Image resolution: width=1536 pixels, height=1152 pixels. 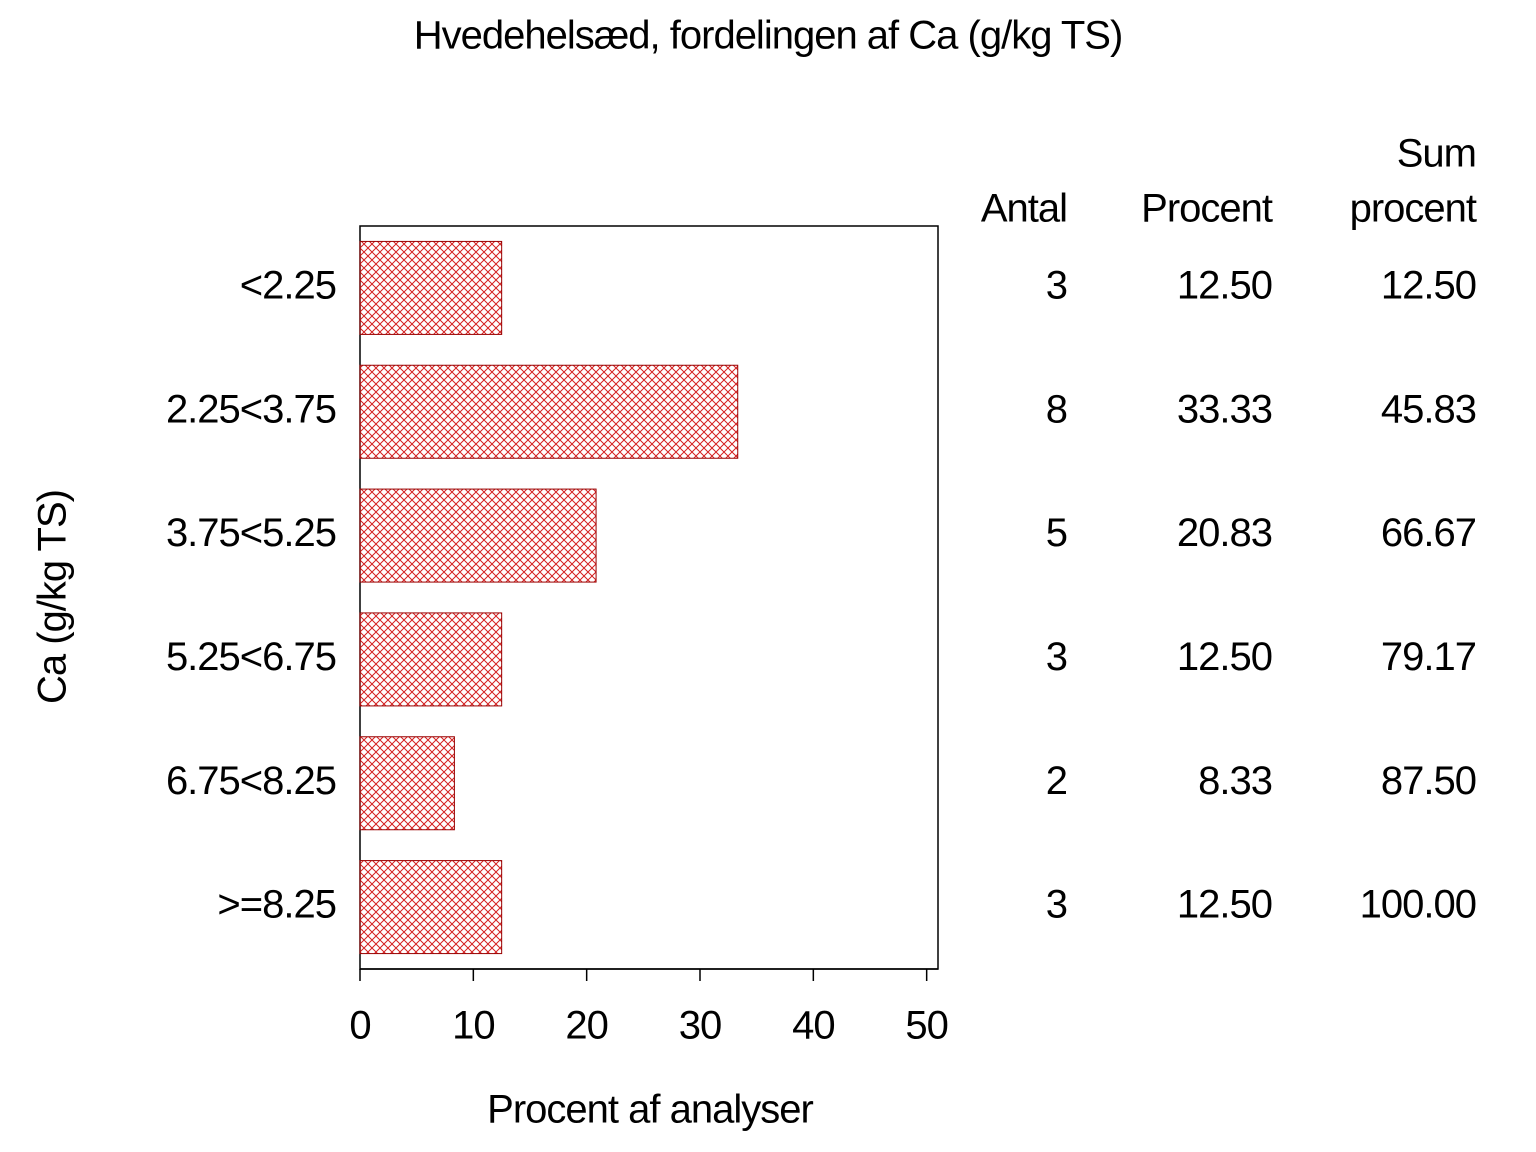 I want to click on table-percent: 20.83, so click(x=1224, y=533).